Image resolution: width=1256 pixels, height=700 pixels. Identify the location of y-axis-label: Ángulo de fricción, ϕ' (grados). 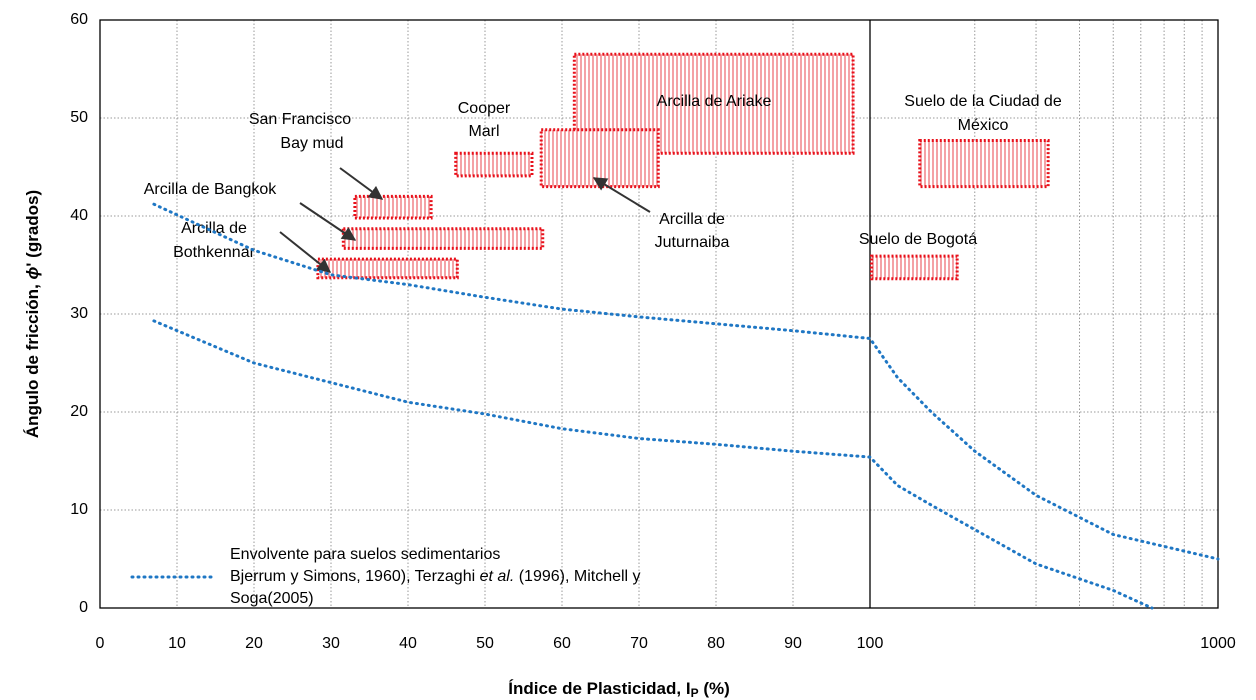
(32, 314).